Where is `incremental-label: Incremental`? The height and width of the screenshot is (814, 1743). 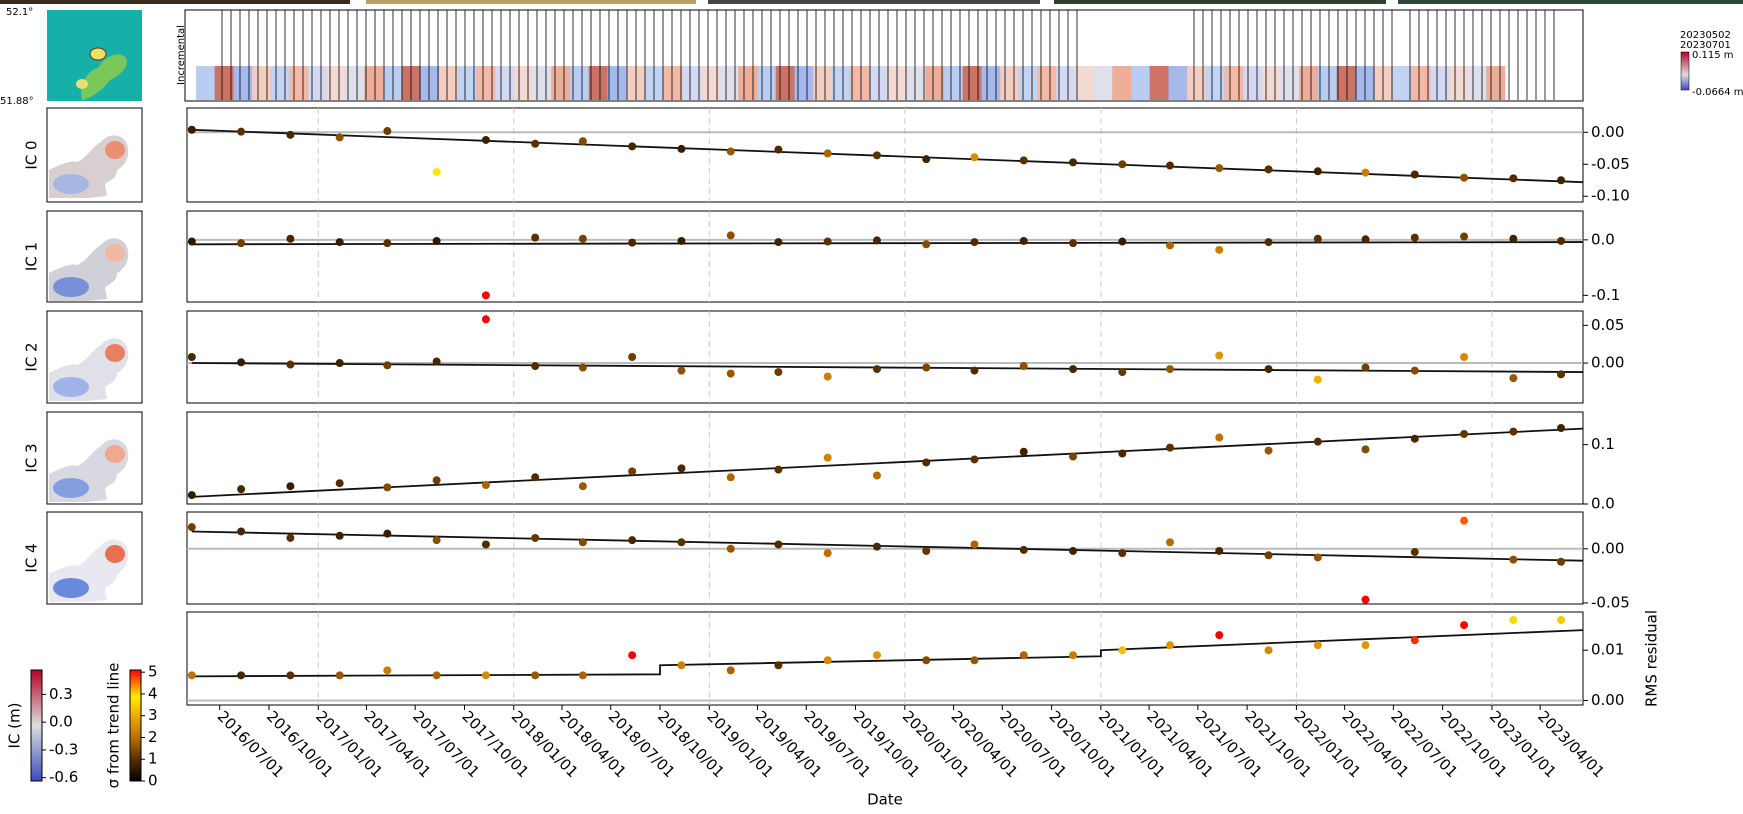
incremental-label: Incremental is located at coordinates (181, 55).